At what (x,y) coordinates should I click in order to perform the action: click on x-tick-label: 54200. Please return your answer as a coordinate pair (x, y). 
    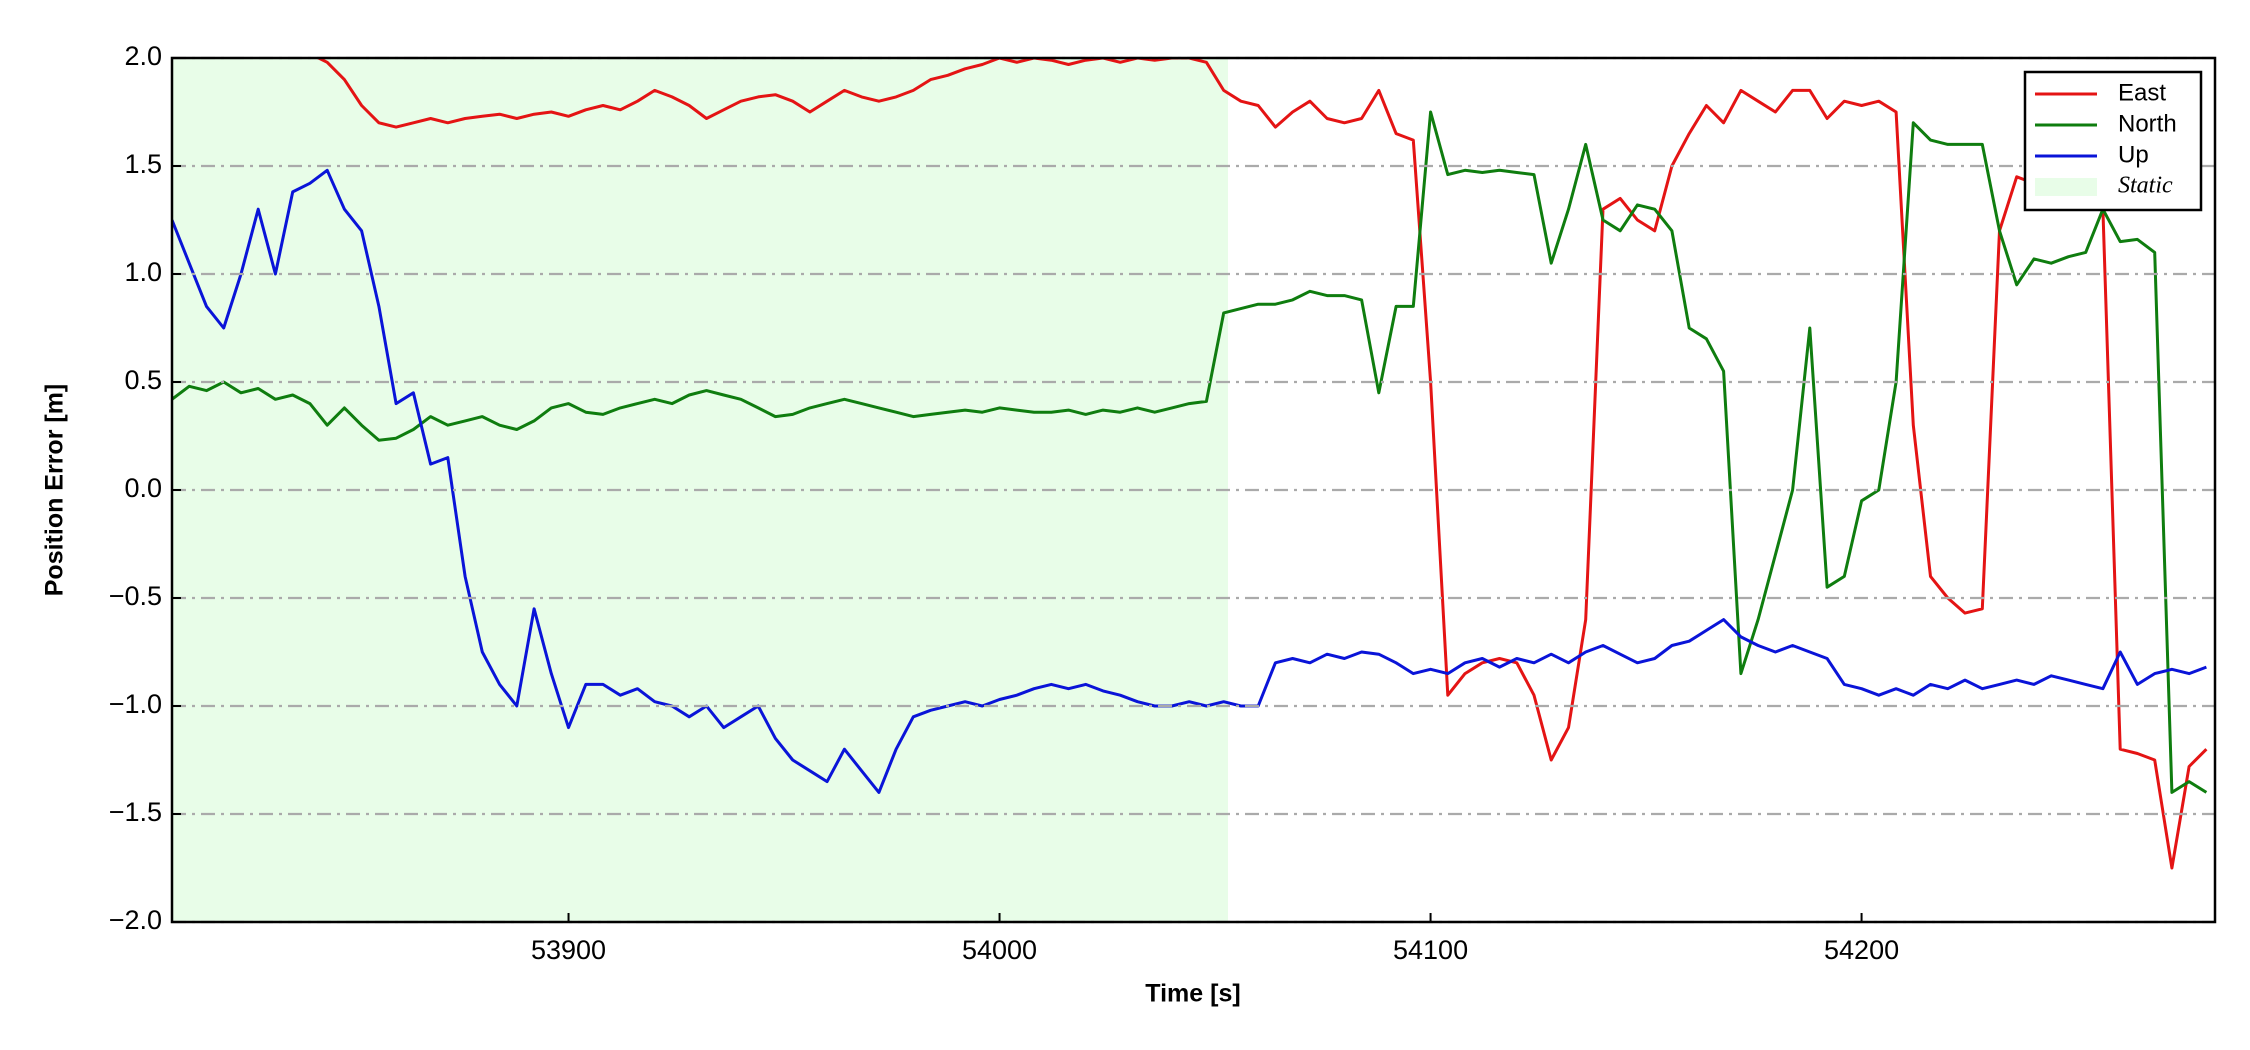
    Looking at the image, I should click on (1861, 950).